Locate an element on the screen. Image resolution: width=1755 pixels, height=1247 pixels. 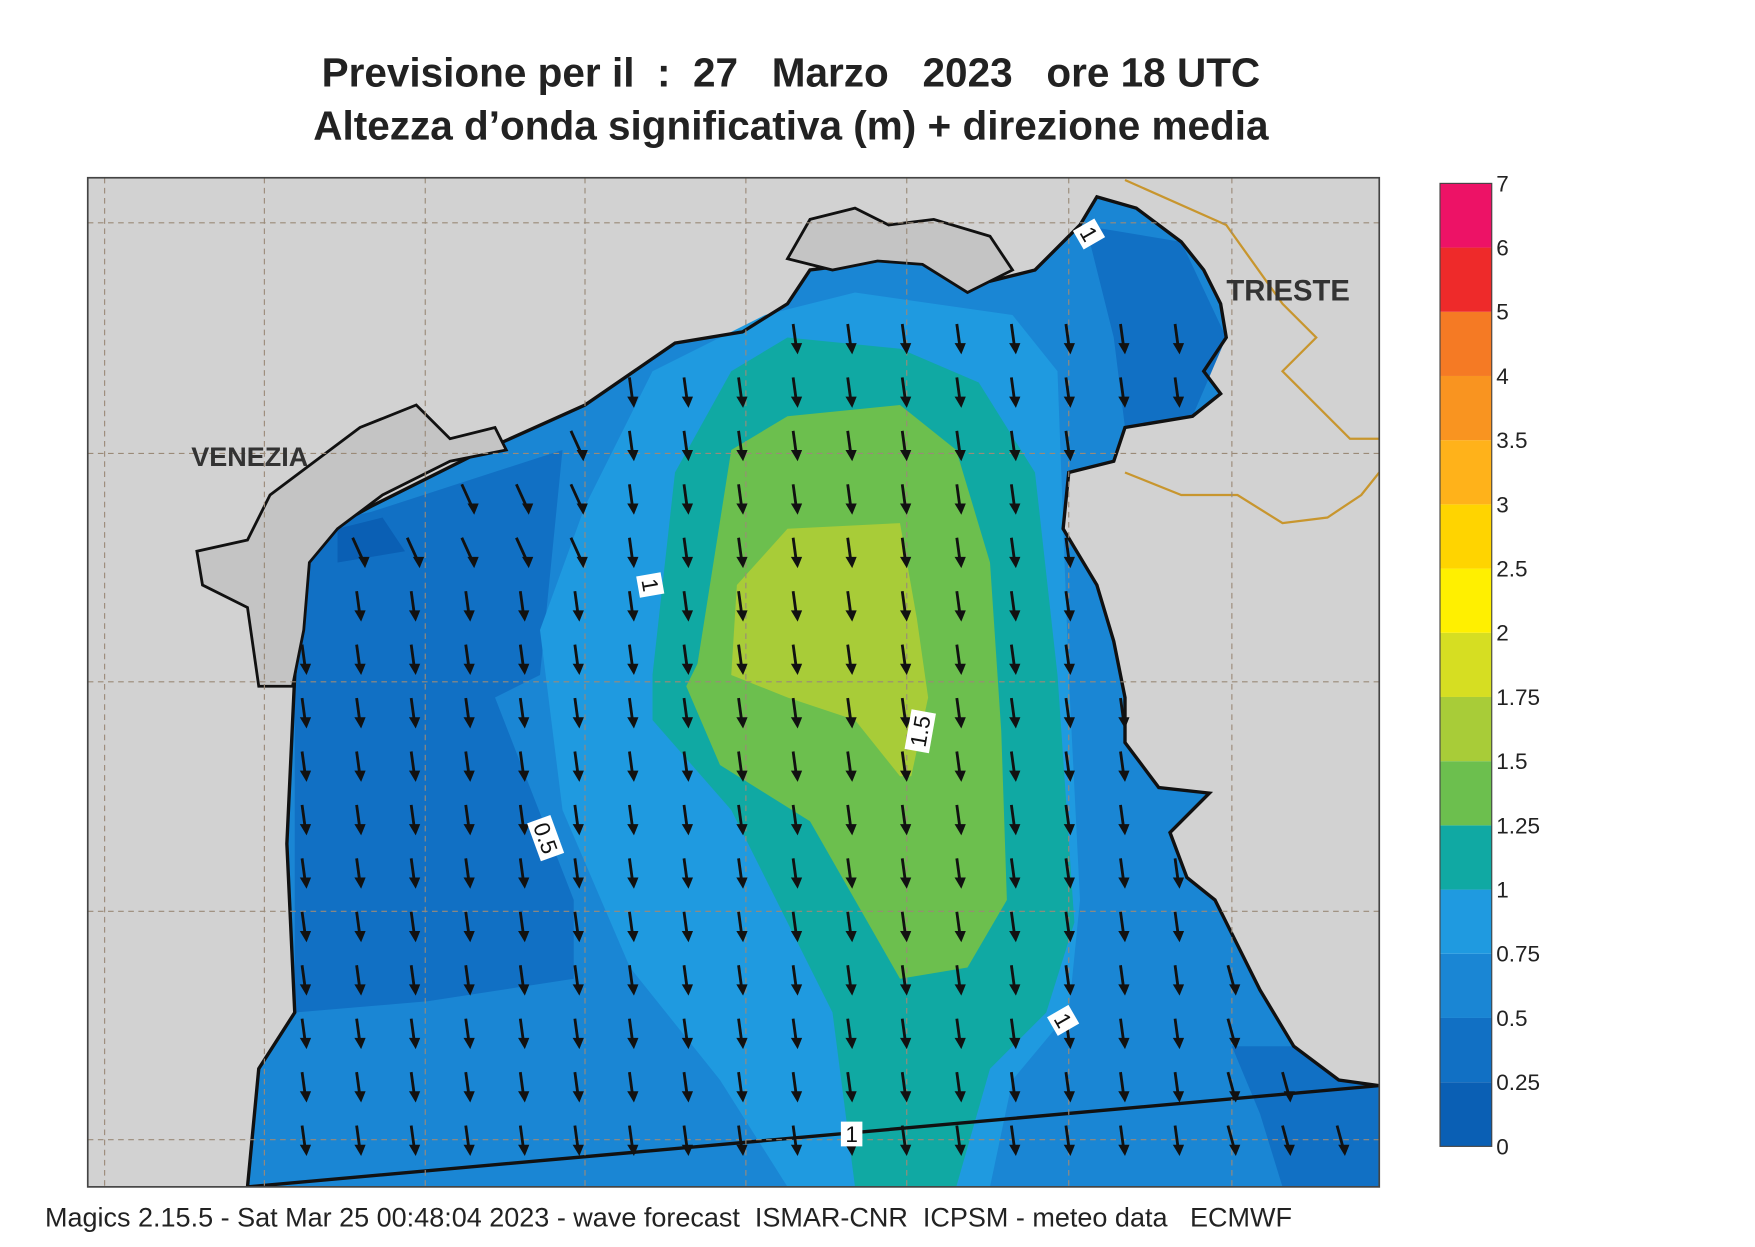
colorbar-label: 0.5 is located at coordinates (1511, 1018).